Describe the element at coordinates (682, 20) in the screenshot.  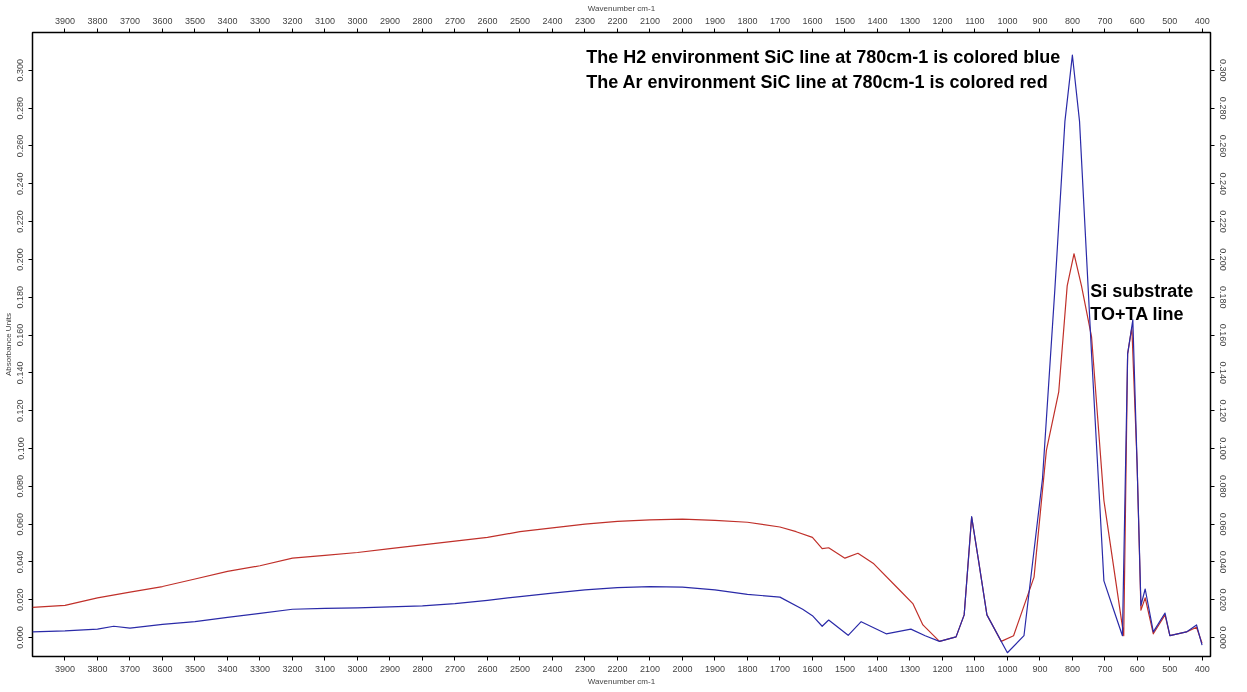
I see `x-tick-label: 2000` at that location.